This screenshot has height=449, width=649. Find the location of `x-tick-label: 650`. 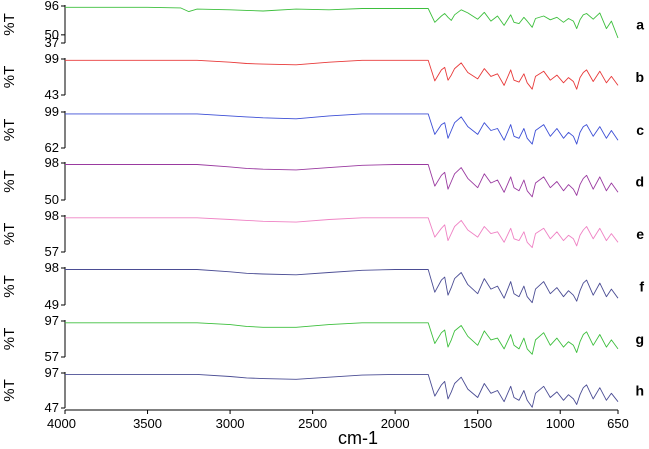

x-tick-label: 650 is located at coordinates (618, 423).